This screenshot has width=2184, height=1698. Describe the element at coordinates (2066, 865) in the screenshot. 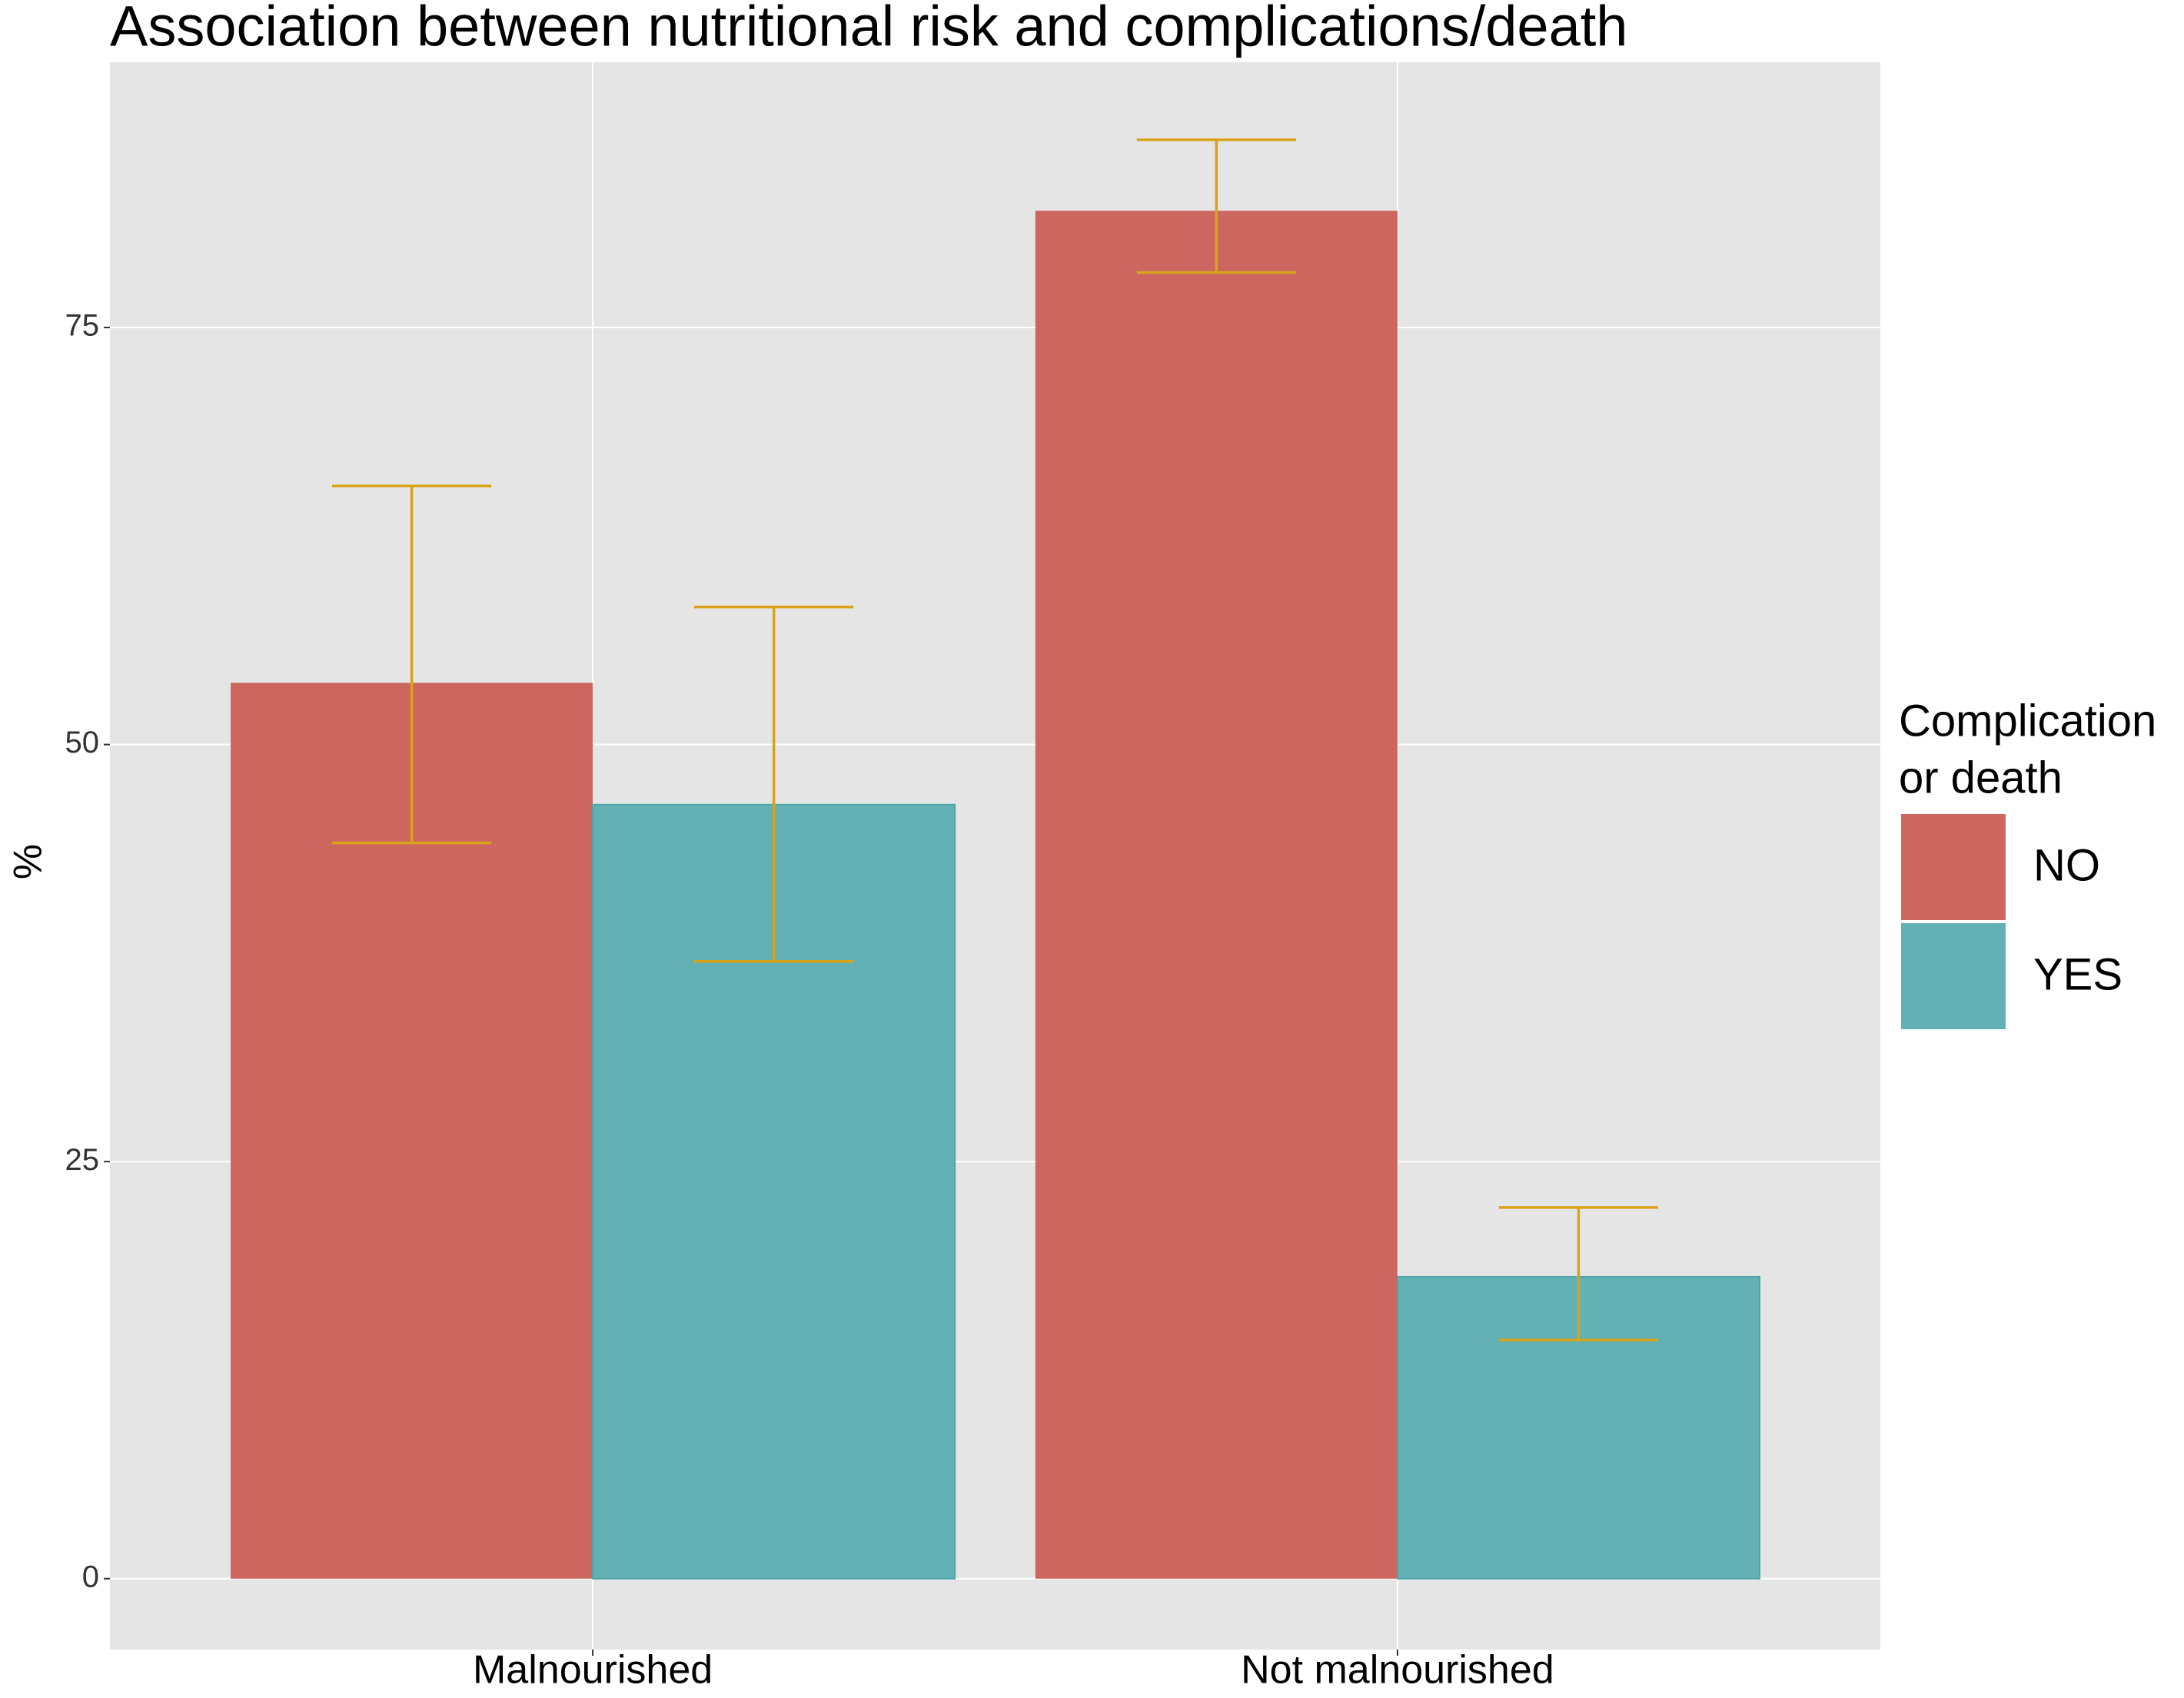

I see `legend-label: NO` at that location.